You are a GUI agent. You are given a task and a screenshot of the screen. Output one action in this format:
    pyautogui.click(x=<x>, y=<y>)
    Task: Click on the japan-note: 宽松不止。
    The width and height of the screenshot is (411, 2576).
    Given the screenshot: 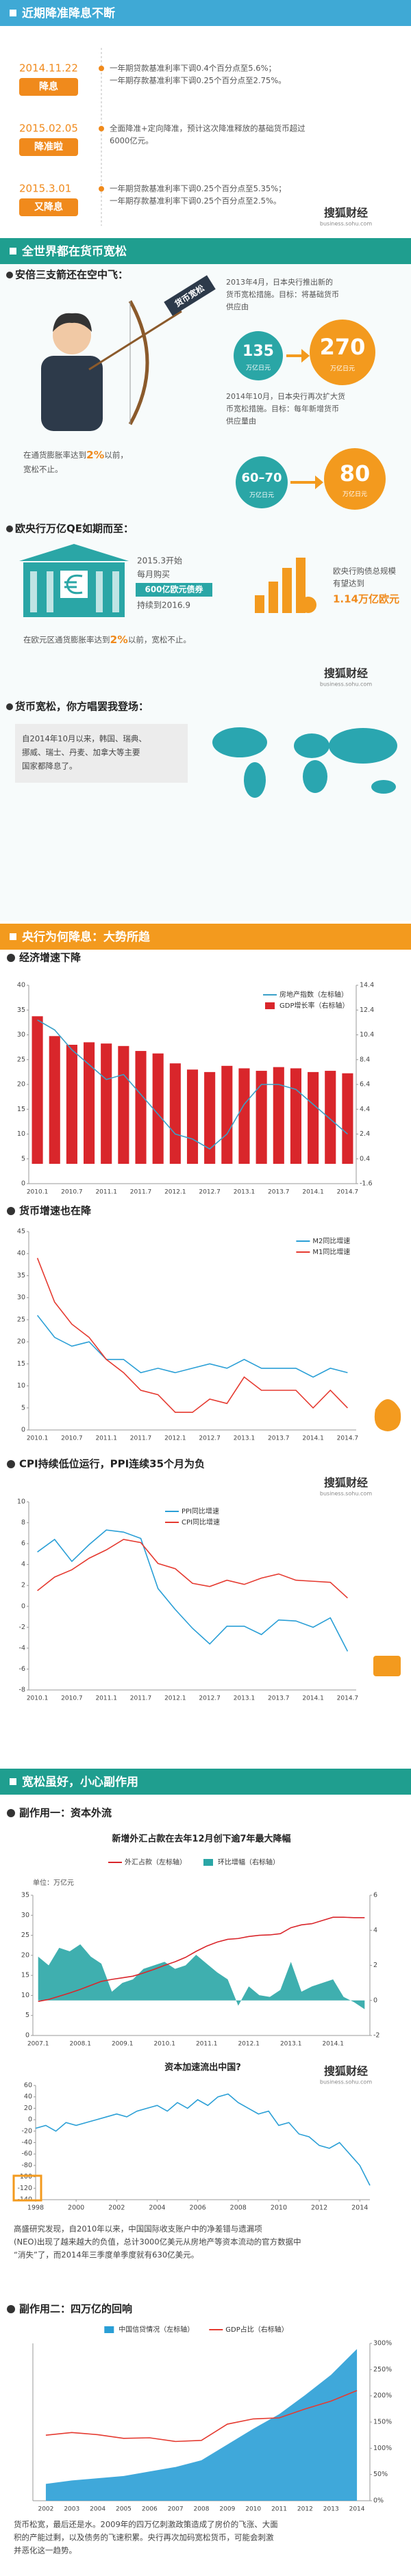 What is the action you would take?
    pyautogui.click(x=43, y=470)
    